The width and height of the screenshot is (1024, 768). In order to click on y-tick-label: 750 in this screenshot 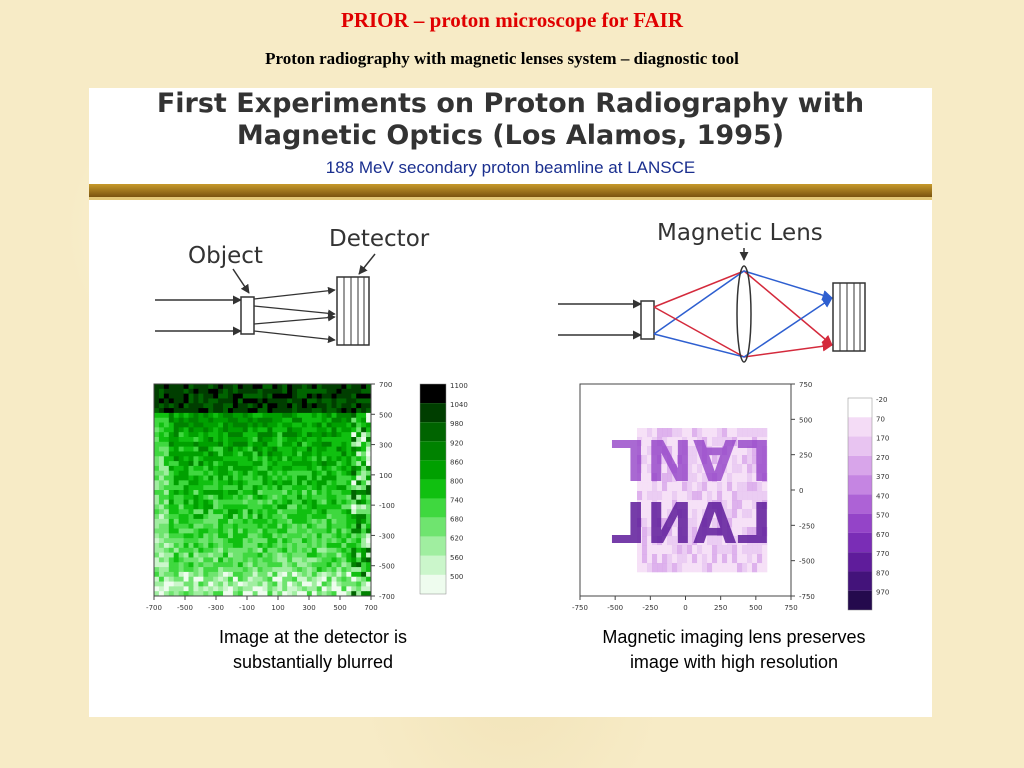, I will do `click(805, 385)`.